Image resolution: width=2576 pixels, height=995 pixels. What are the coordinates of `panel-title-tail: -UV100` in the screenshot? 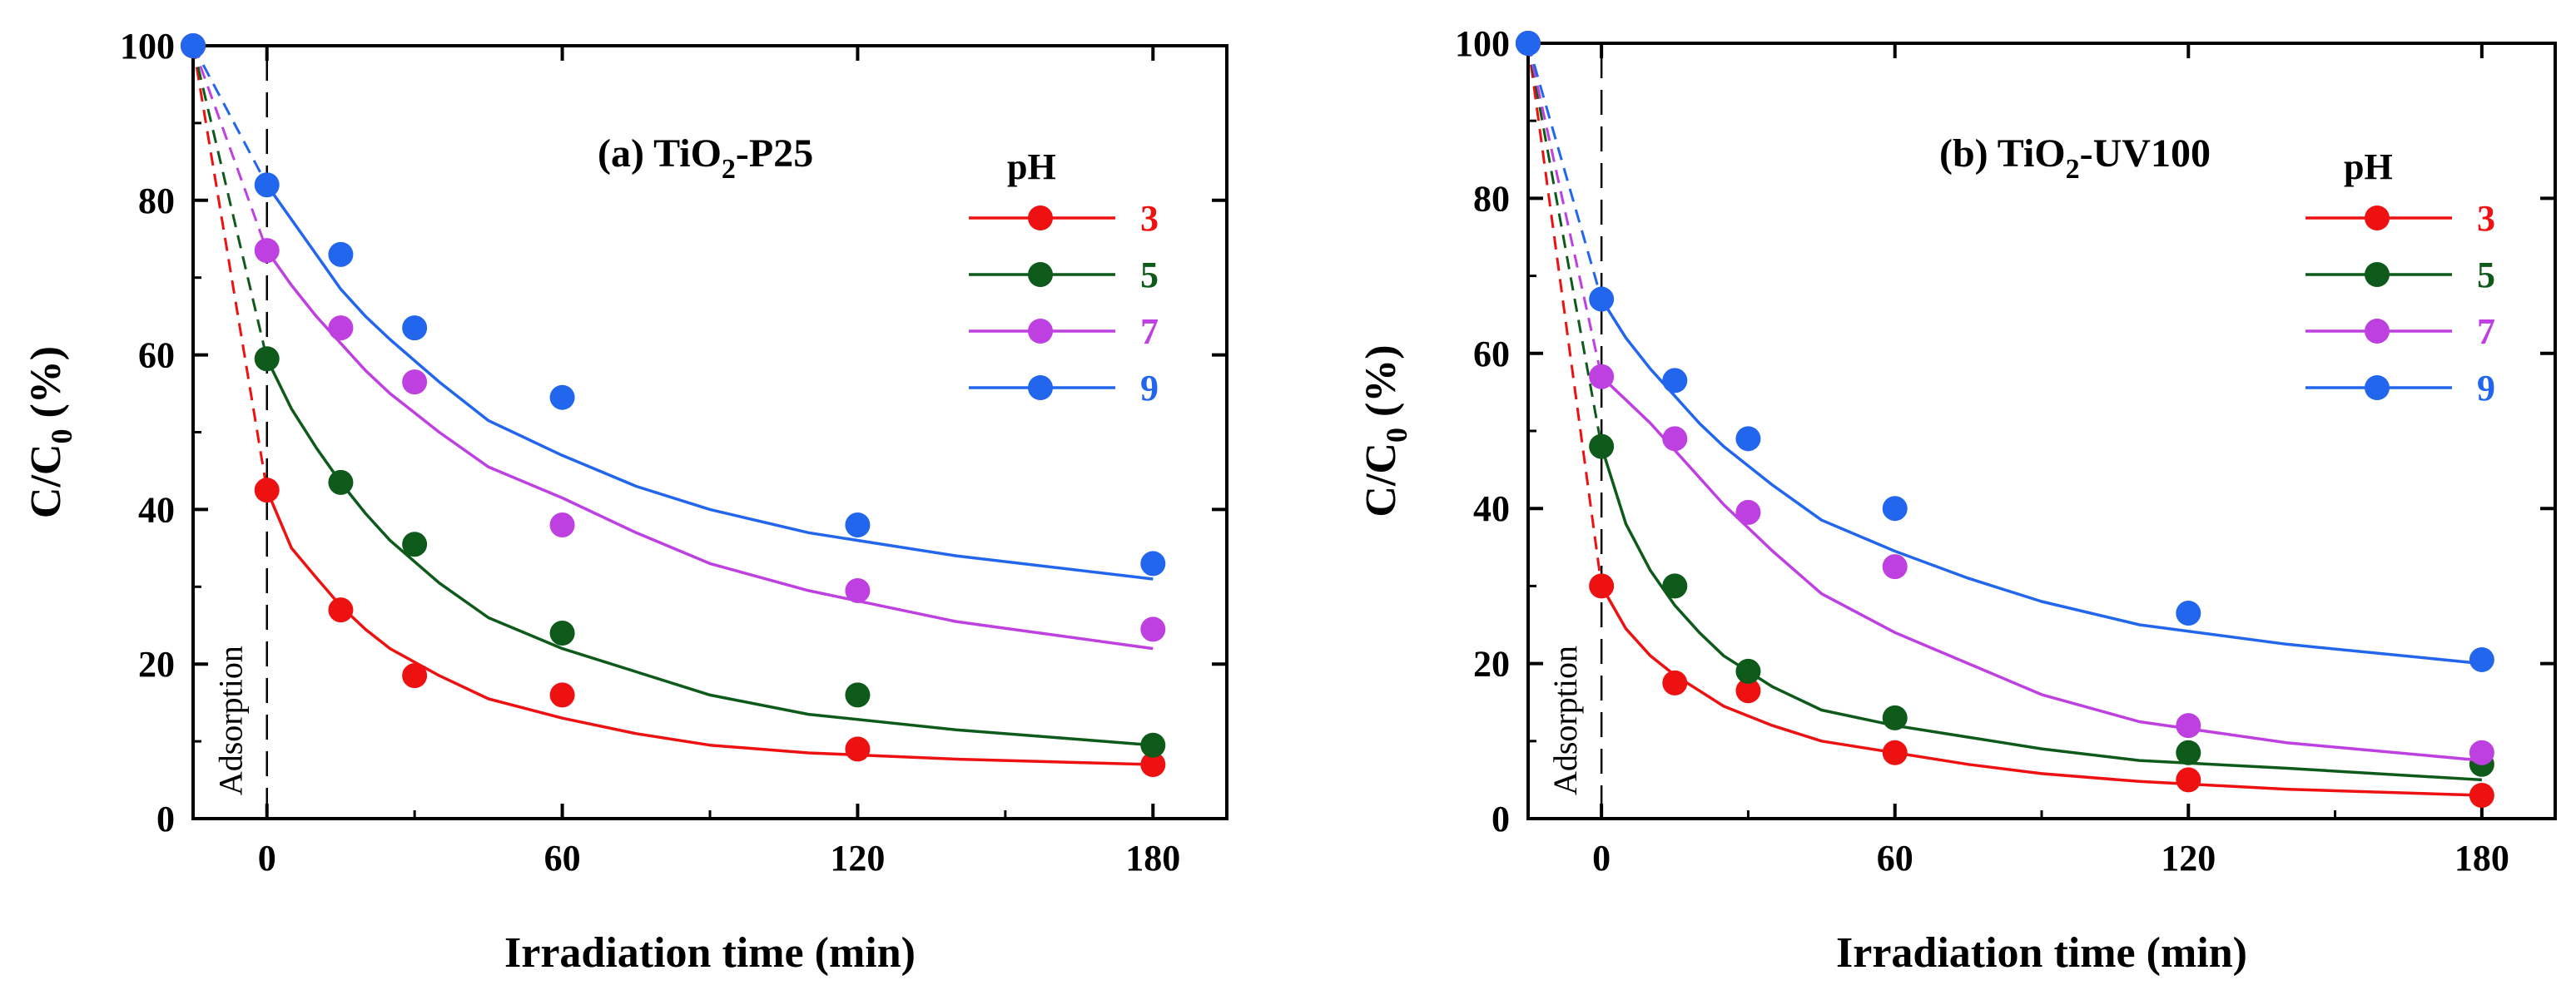 It's located at (2145, 153).